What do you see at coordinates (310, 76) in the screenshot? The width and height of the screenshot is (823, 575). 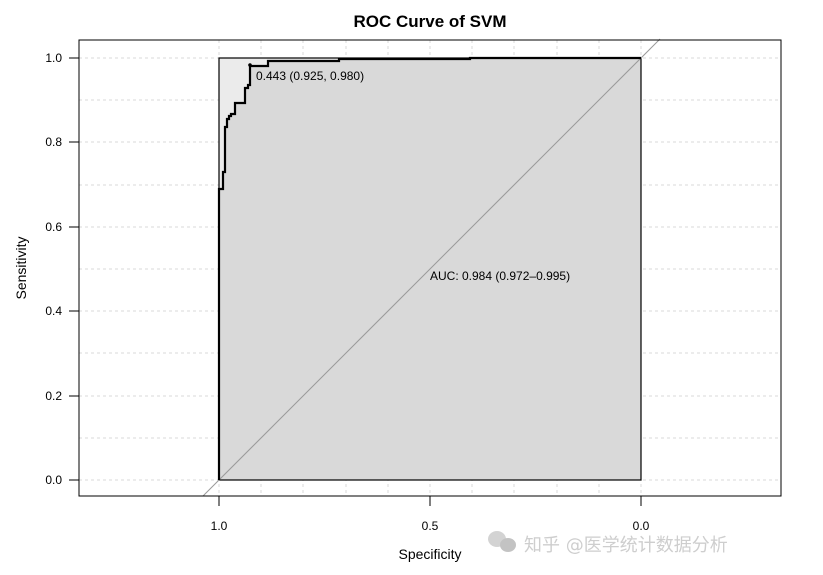 I see `threshold-annotation: 0.443 (0.925, 0.980)` at bounding box center [310, 76].